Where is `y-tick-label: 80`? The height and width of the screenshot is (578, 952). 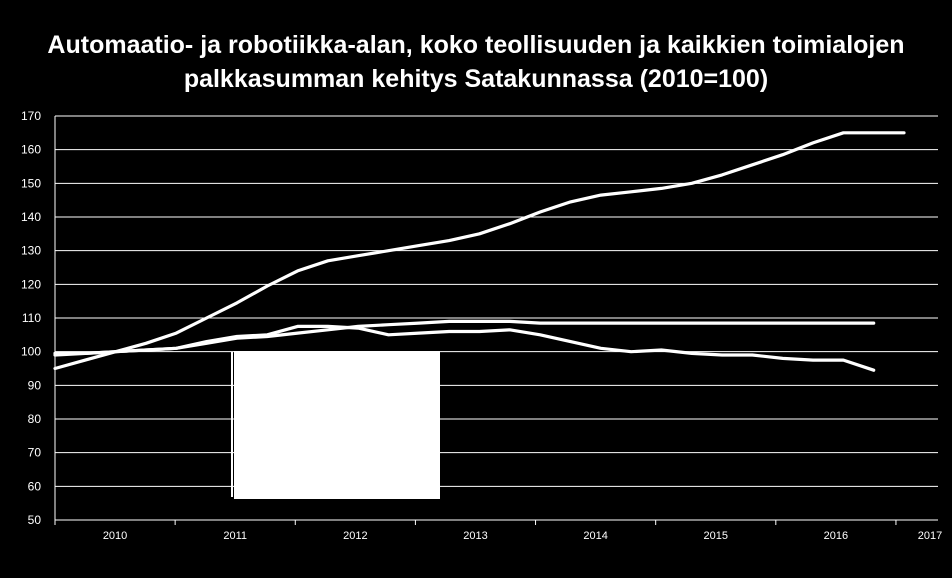
y-tick-label: 80 is located at coordinates (35, 419).